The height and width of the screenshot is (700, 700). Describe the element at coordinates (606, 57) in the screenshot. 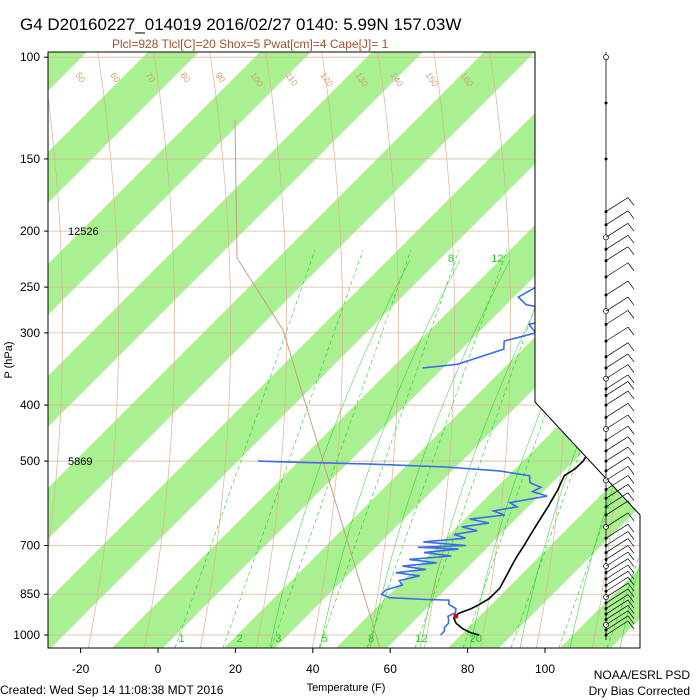

I see `barb-circle` at that location.